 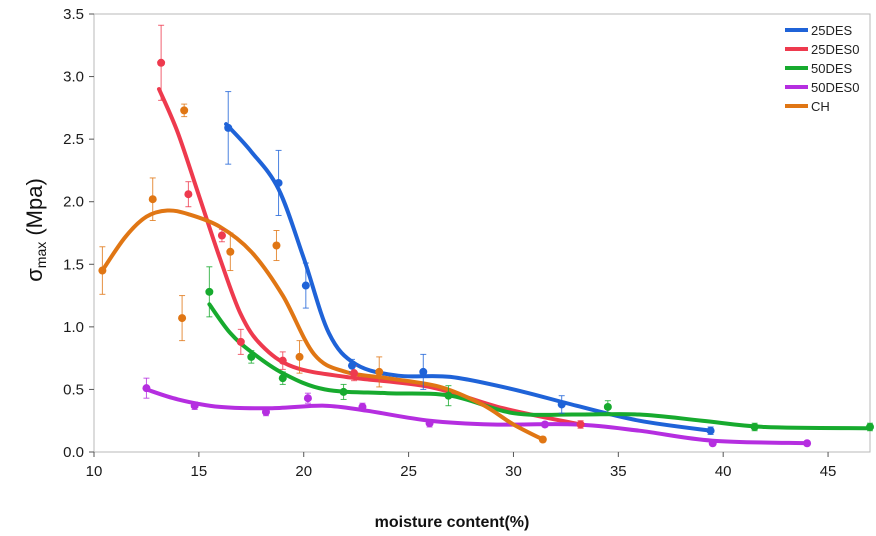 What do you see at coordinates (723, 471) in the screenshot?
I see `x-tick-label: 40` at bounding box center [723, 471].